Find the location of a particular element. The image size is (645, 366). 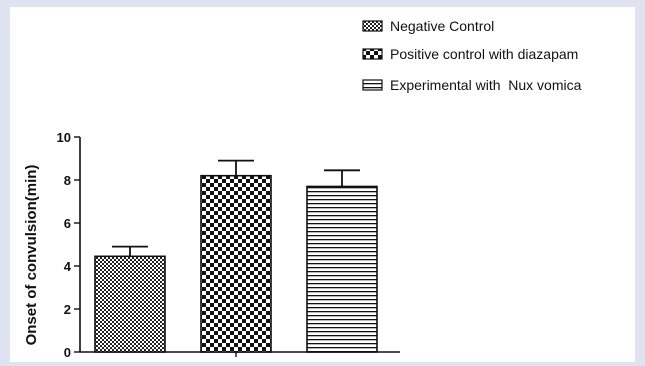

y-tick-label-6: 6 is located at coordinates (67, 223).